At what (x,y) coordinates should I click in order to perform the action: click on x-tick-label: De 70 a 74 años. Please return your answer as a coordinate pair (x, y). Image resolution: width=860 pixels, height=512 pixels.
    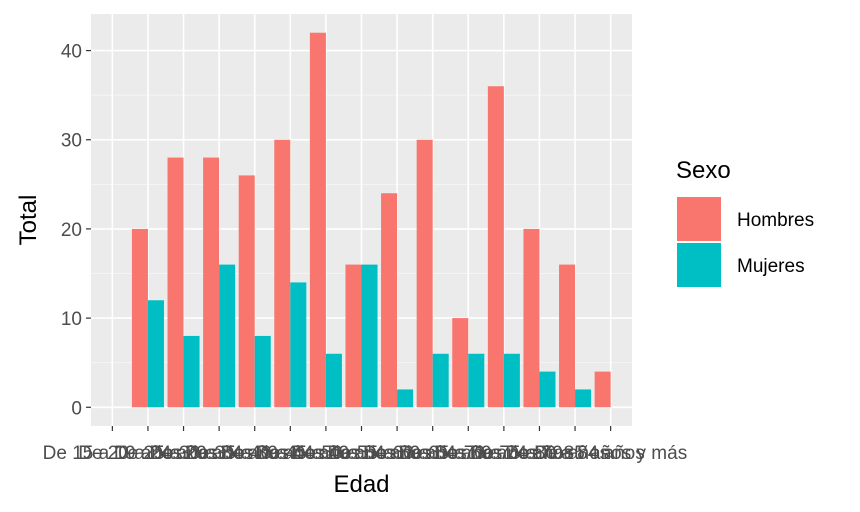
    Looking at the image, I should click on (503, 453).